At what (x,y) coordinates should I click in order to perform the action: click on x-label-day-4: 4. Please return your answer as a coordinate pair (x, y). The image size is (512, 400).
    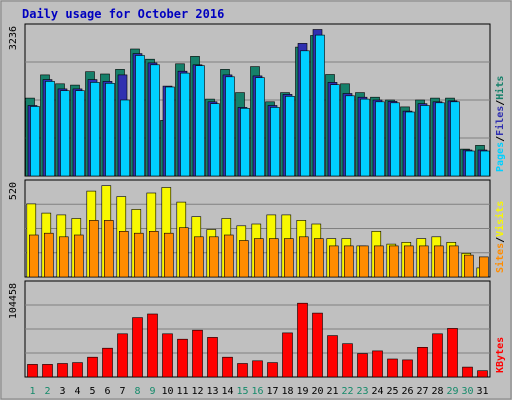
    Looking at the image, I should click on (77, 391).